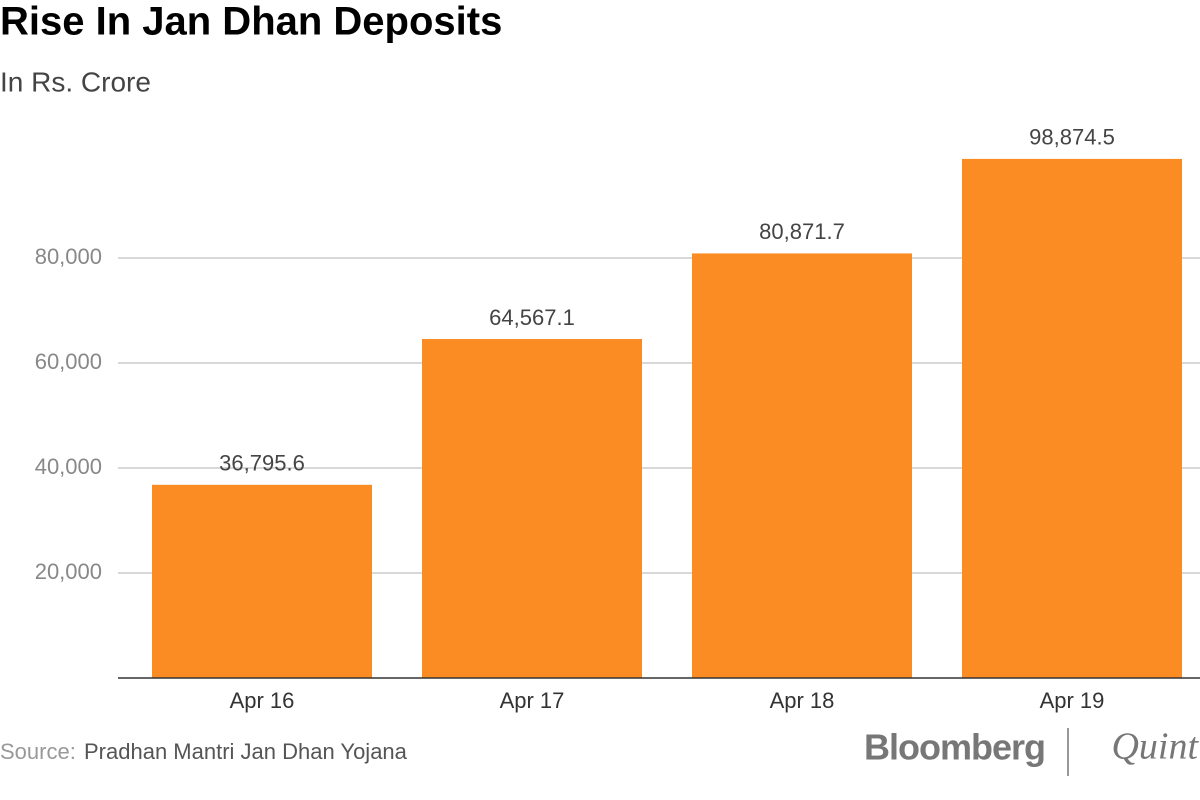  What do you see at coordinates (1072, 137) in the screenshot?
I see `value-label: 98,874.5` at bounding box center [1072, 137].